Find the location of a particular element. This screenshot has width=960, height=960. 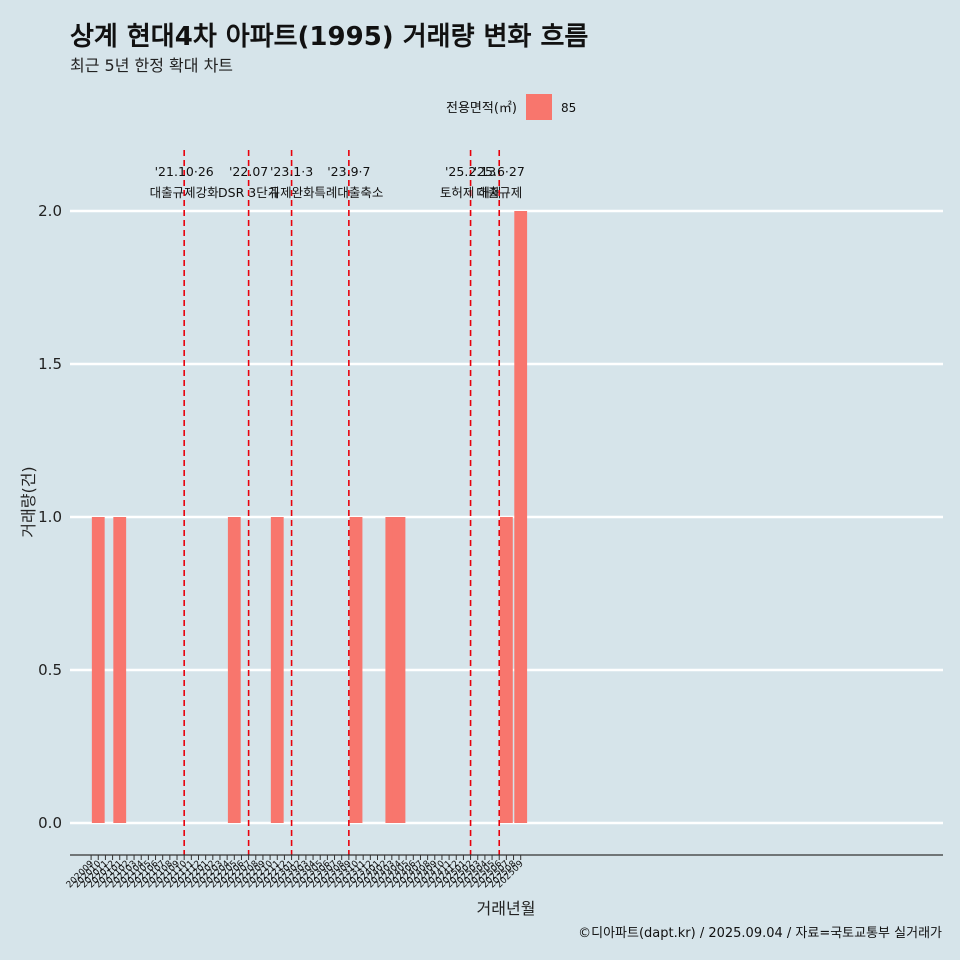

event-date: '21.10·26 is located at coordinates (184, 171).